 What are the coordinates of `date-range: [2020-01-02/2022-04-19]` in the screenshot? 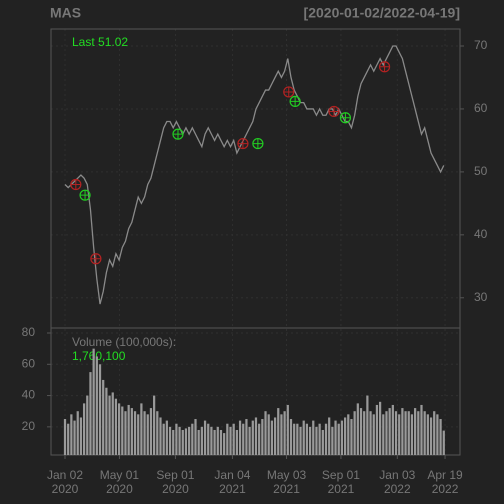 It's located at (382, 13).